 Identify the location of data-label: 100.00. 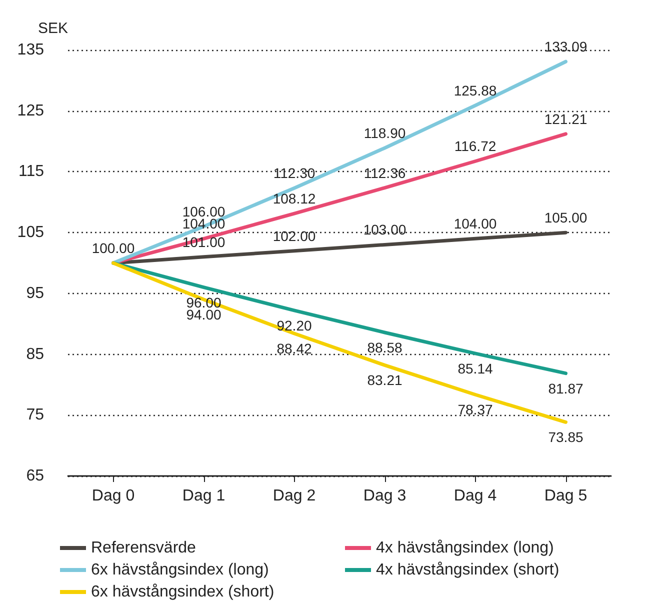
(113, 248).